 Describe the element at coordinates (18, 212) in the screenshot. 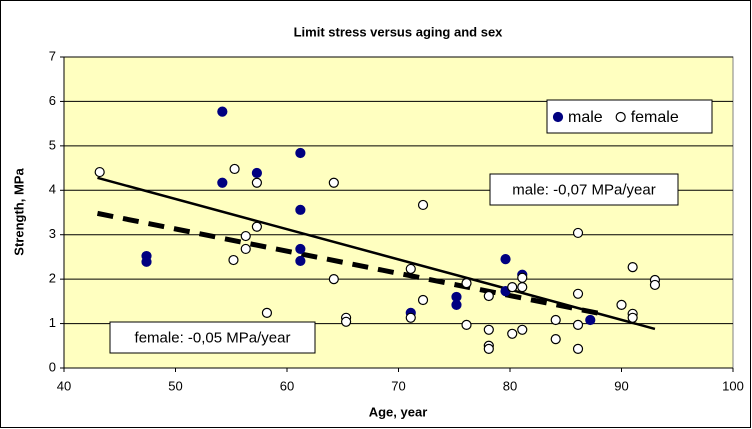

I see `y-axis-label: Strength, MPa` at that location.